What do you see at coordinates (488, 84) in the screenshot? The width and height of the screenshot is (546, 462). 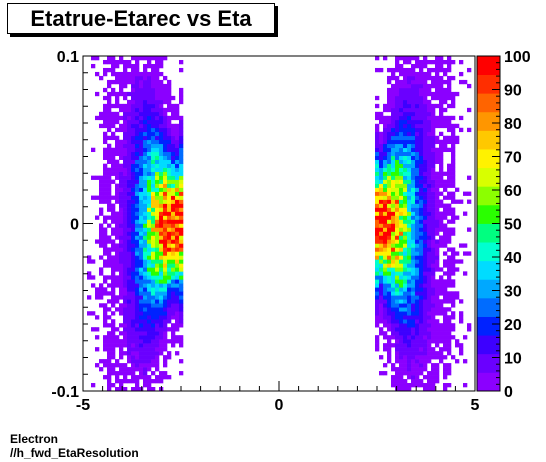 I see `color-scale-segment` at bounding box center [488, 84].